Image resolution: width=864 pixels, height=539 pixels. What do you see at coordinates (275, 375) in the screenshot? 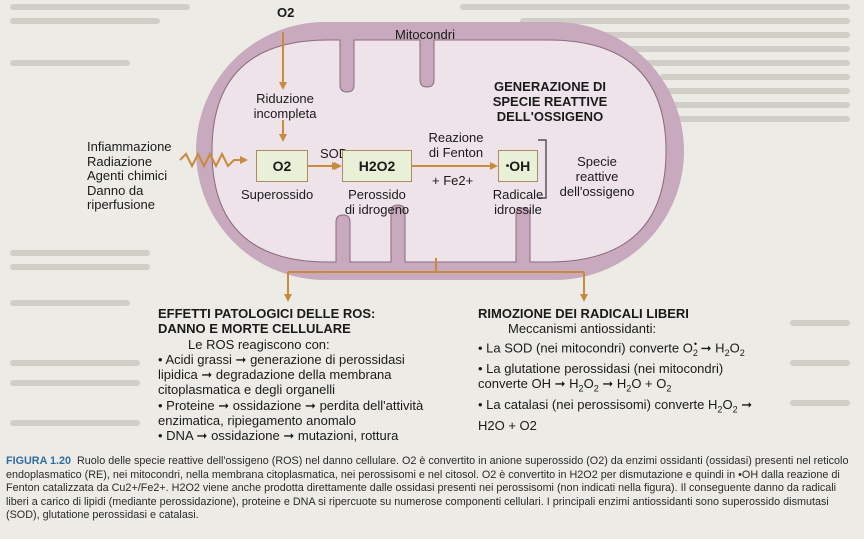
I see `effects-item: lipidica ➞ degradazione della membrana` at bounding box center [275, 375].